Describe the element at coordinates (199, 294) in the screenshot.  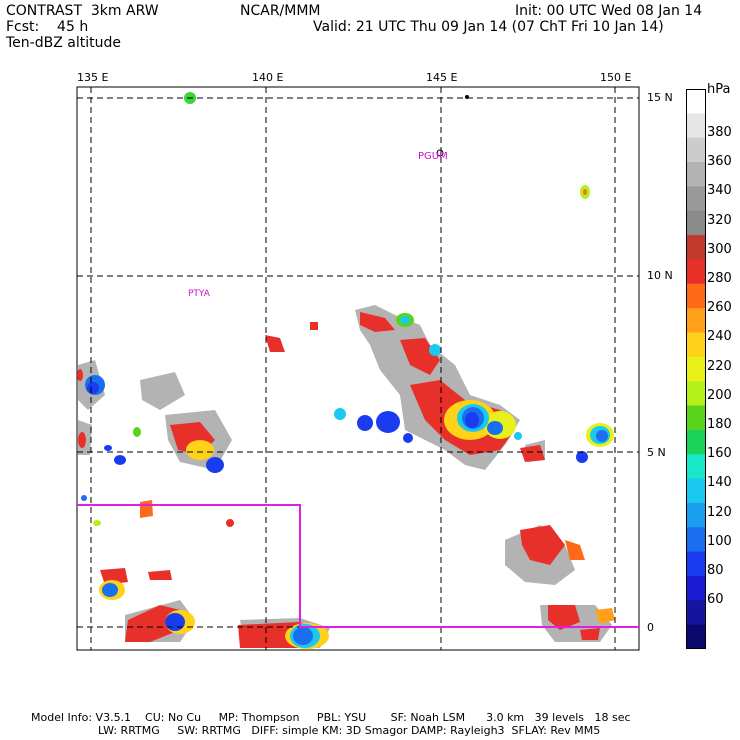
I see `place-label-ptya: PTYA` at that location.